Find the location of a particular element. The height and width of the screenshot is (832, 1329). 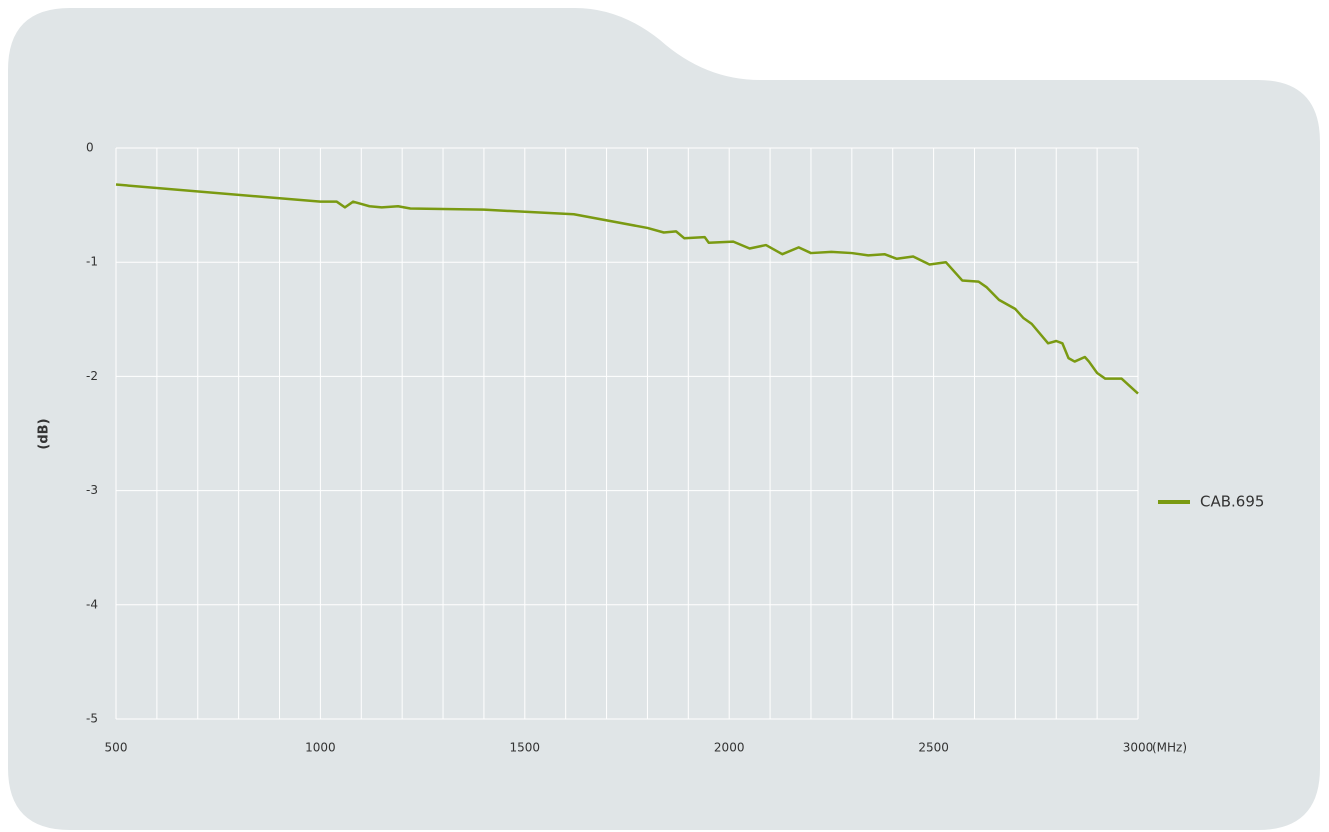

x-tick-label: 3000 is located at coordinates (1138, 748).